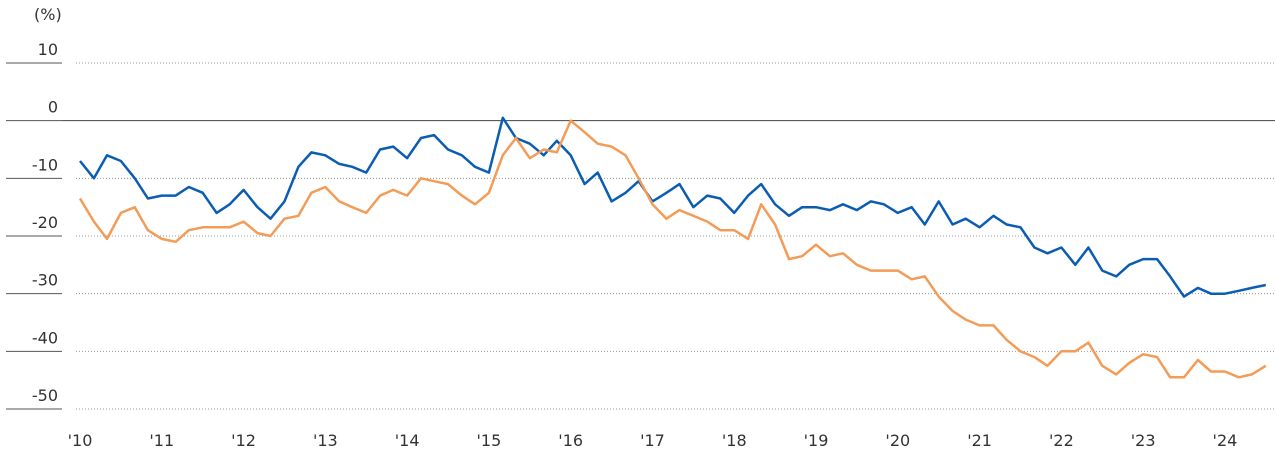 The image size is (1275, 454). I want to click on x-tick-label: '19, so click(816, 440).